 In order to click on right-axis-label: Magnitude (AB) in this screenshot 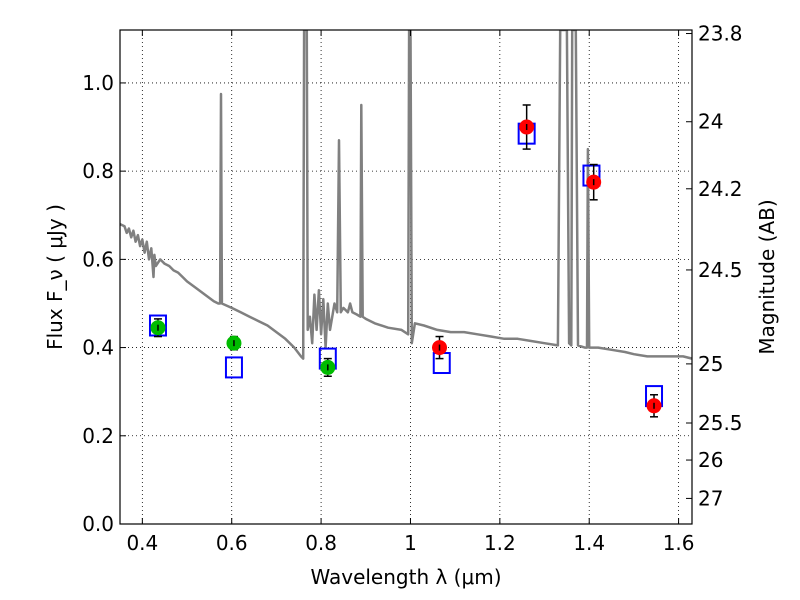, I will do `click(767, 276)`.